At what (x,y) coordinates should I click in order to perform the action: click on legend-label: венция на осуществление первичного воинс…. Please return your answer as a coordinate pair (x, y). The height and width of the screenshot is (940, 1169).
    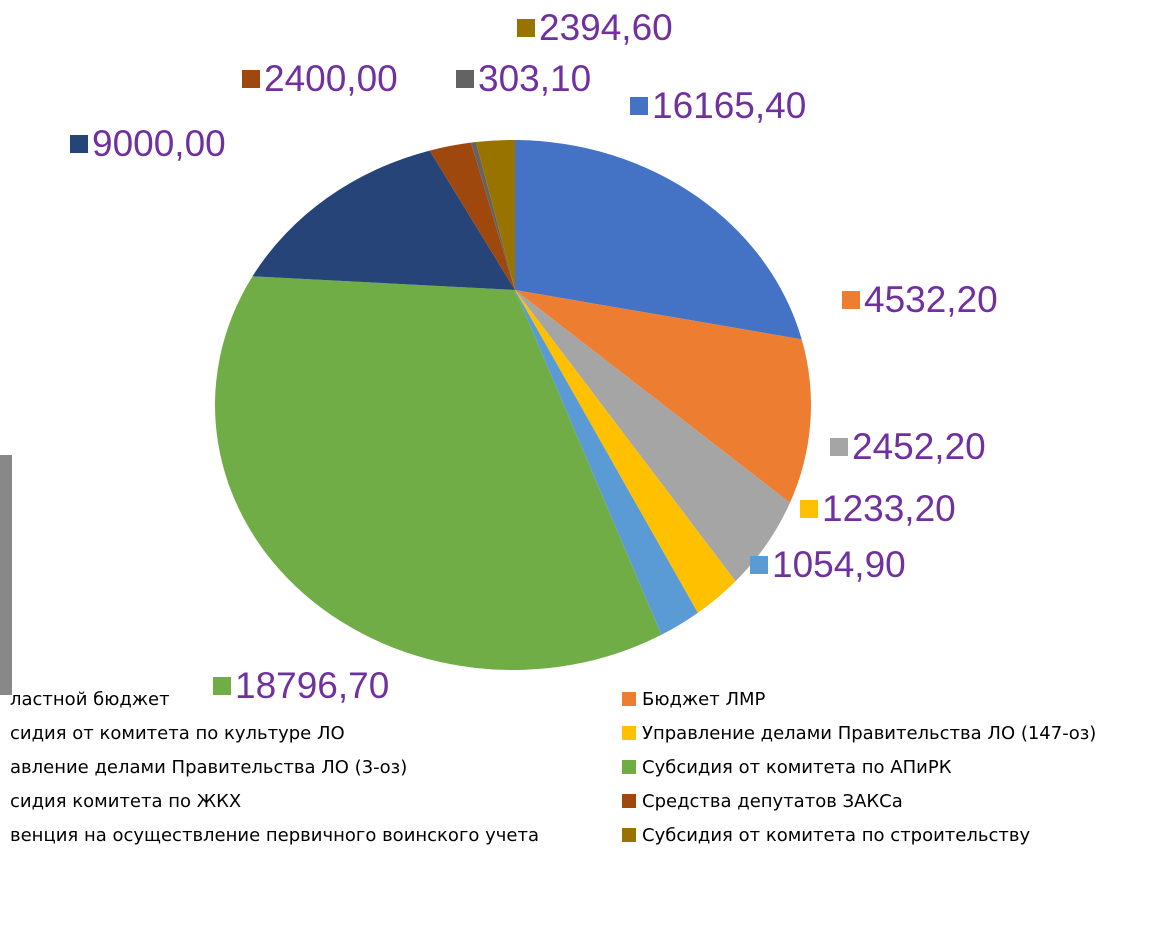
    Looking at the image, I should click on (274, 835).